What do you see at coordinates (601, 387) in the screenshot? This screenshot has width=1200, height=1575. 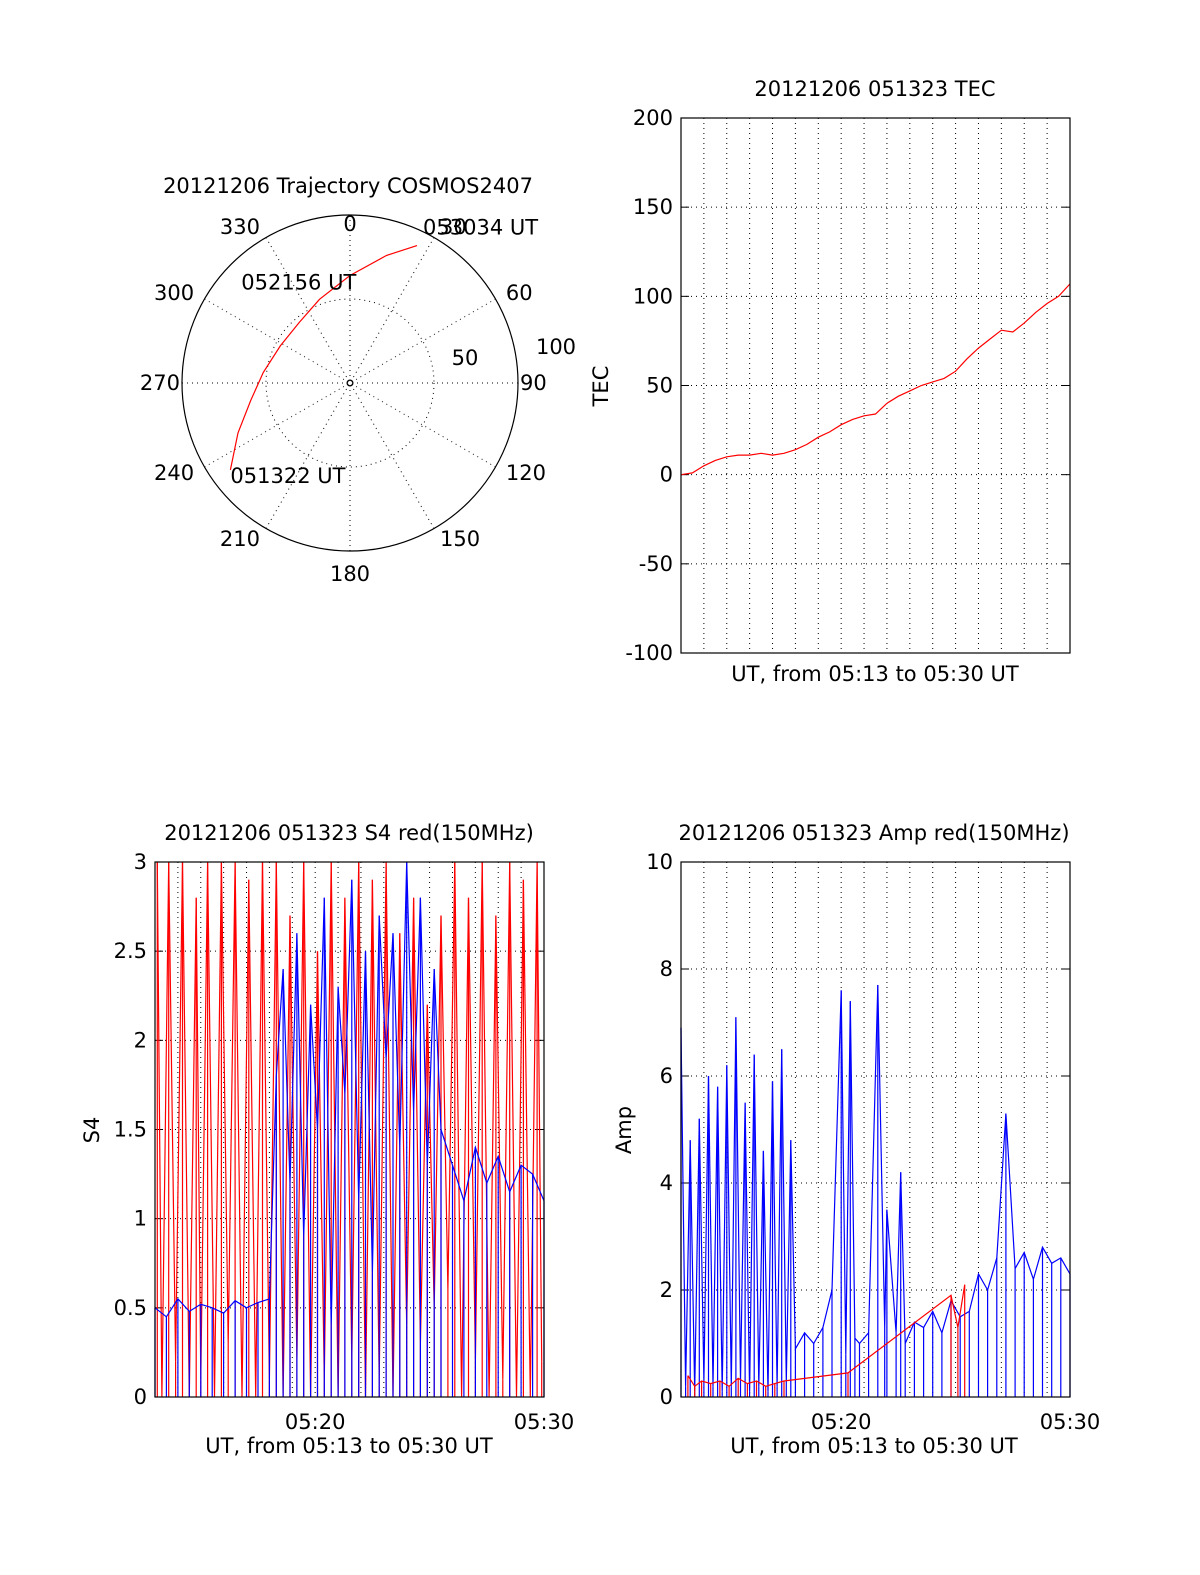 I see `tec-y-axis-label: TEC` at bounding box center [601, 387].